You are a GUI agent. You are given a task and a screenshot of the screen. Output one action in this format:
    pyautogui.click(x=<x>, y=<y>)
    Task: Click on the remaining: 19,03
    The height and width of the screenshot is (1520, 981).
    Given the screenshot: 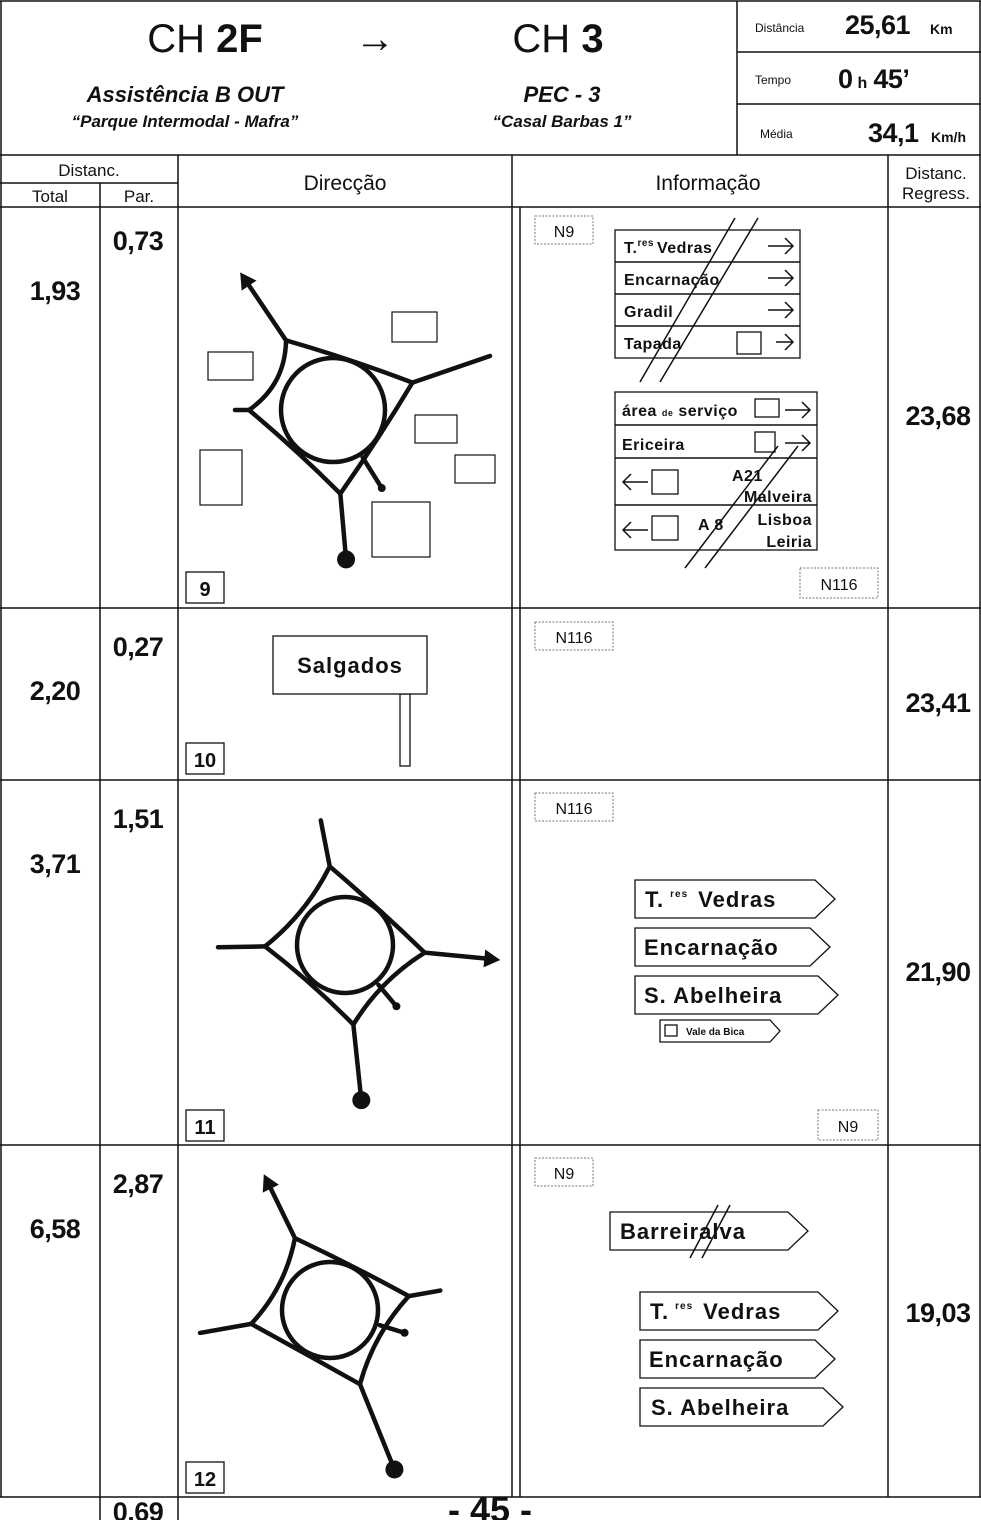 What is the action you would take?
    pyautogui.click(x=938, y=1313)
    